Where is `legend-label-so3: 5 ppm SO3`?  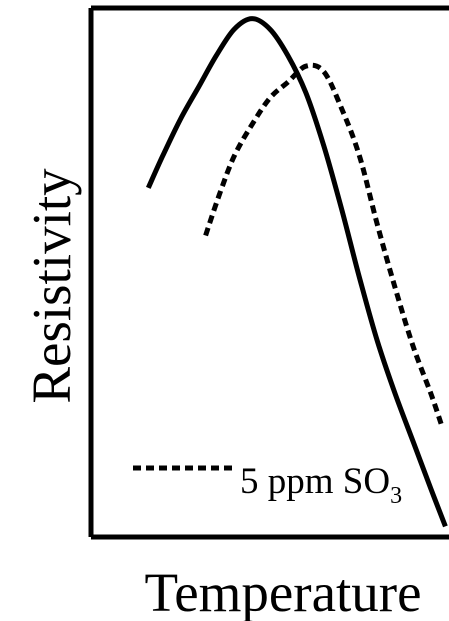
legend-label-so3: 5 ppm SO3 is located at coordinates (321, 485).